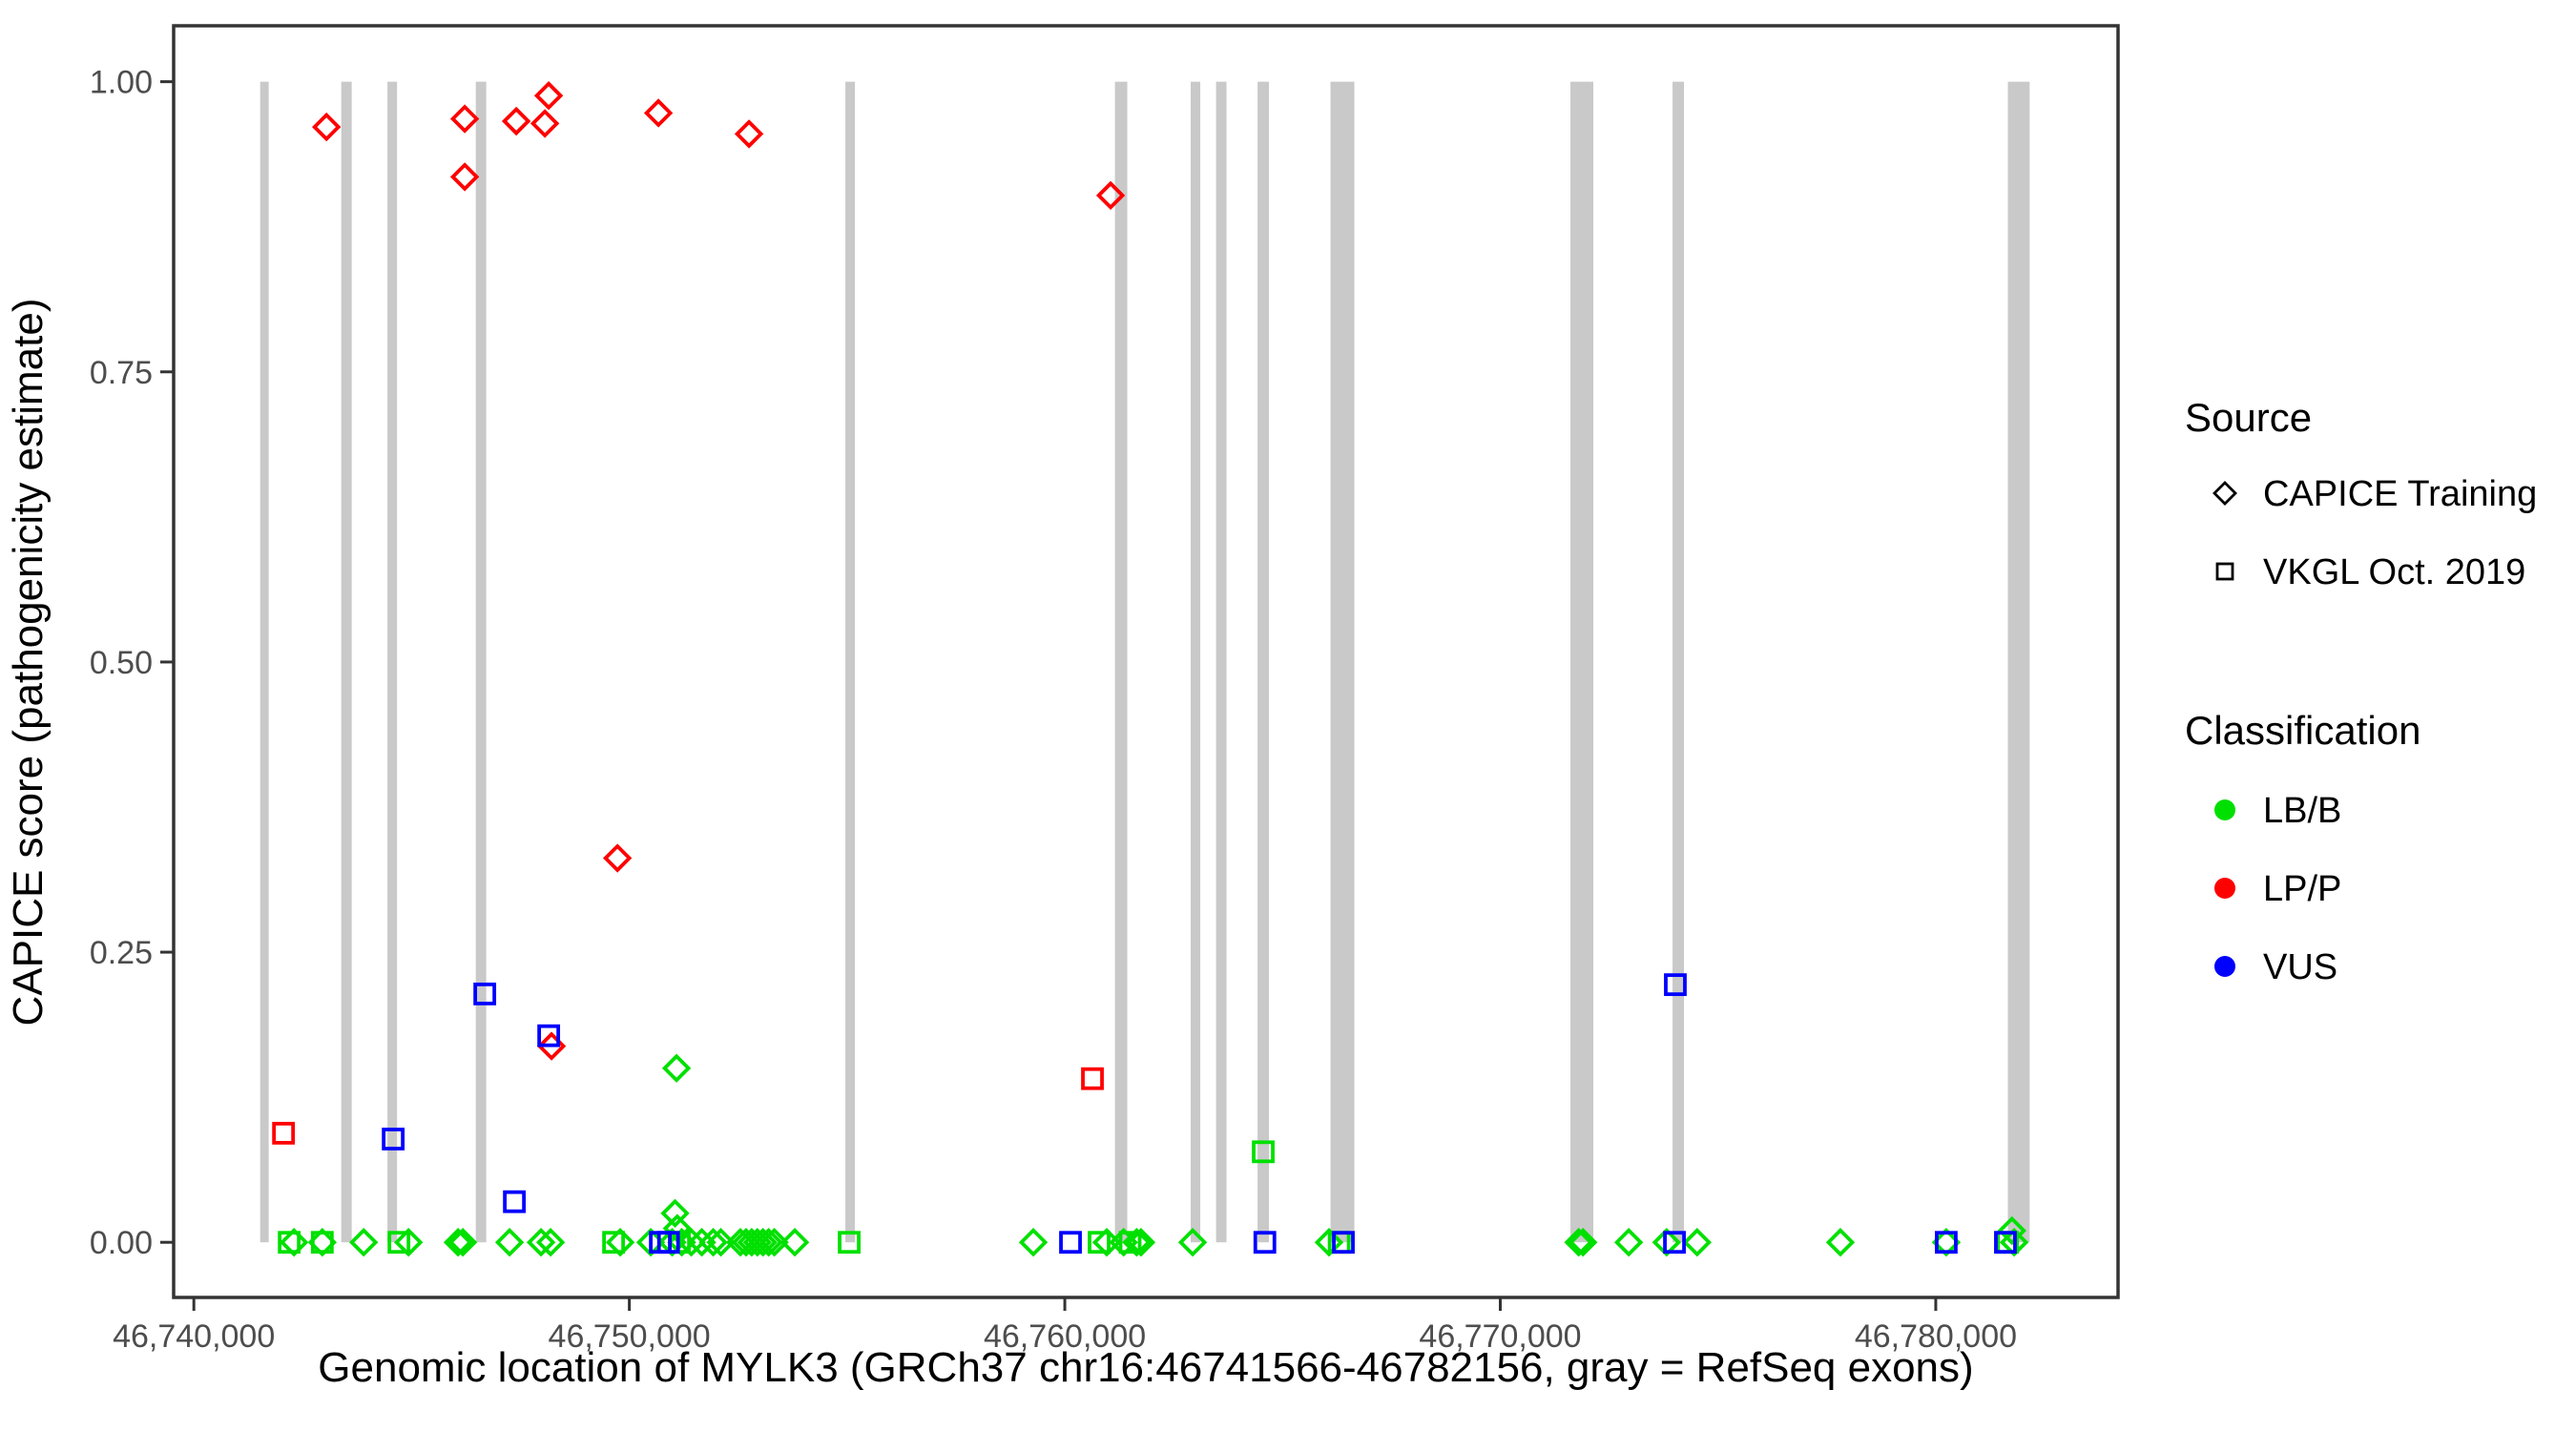 The image size is (2576, 1431). What do you see at coordinates (28, 663) in the screenshot?
I see `y-axis-title: CAPICE score (pathogenicity estimate)` at bounding box center [28, 663].